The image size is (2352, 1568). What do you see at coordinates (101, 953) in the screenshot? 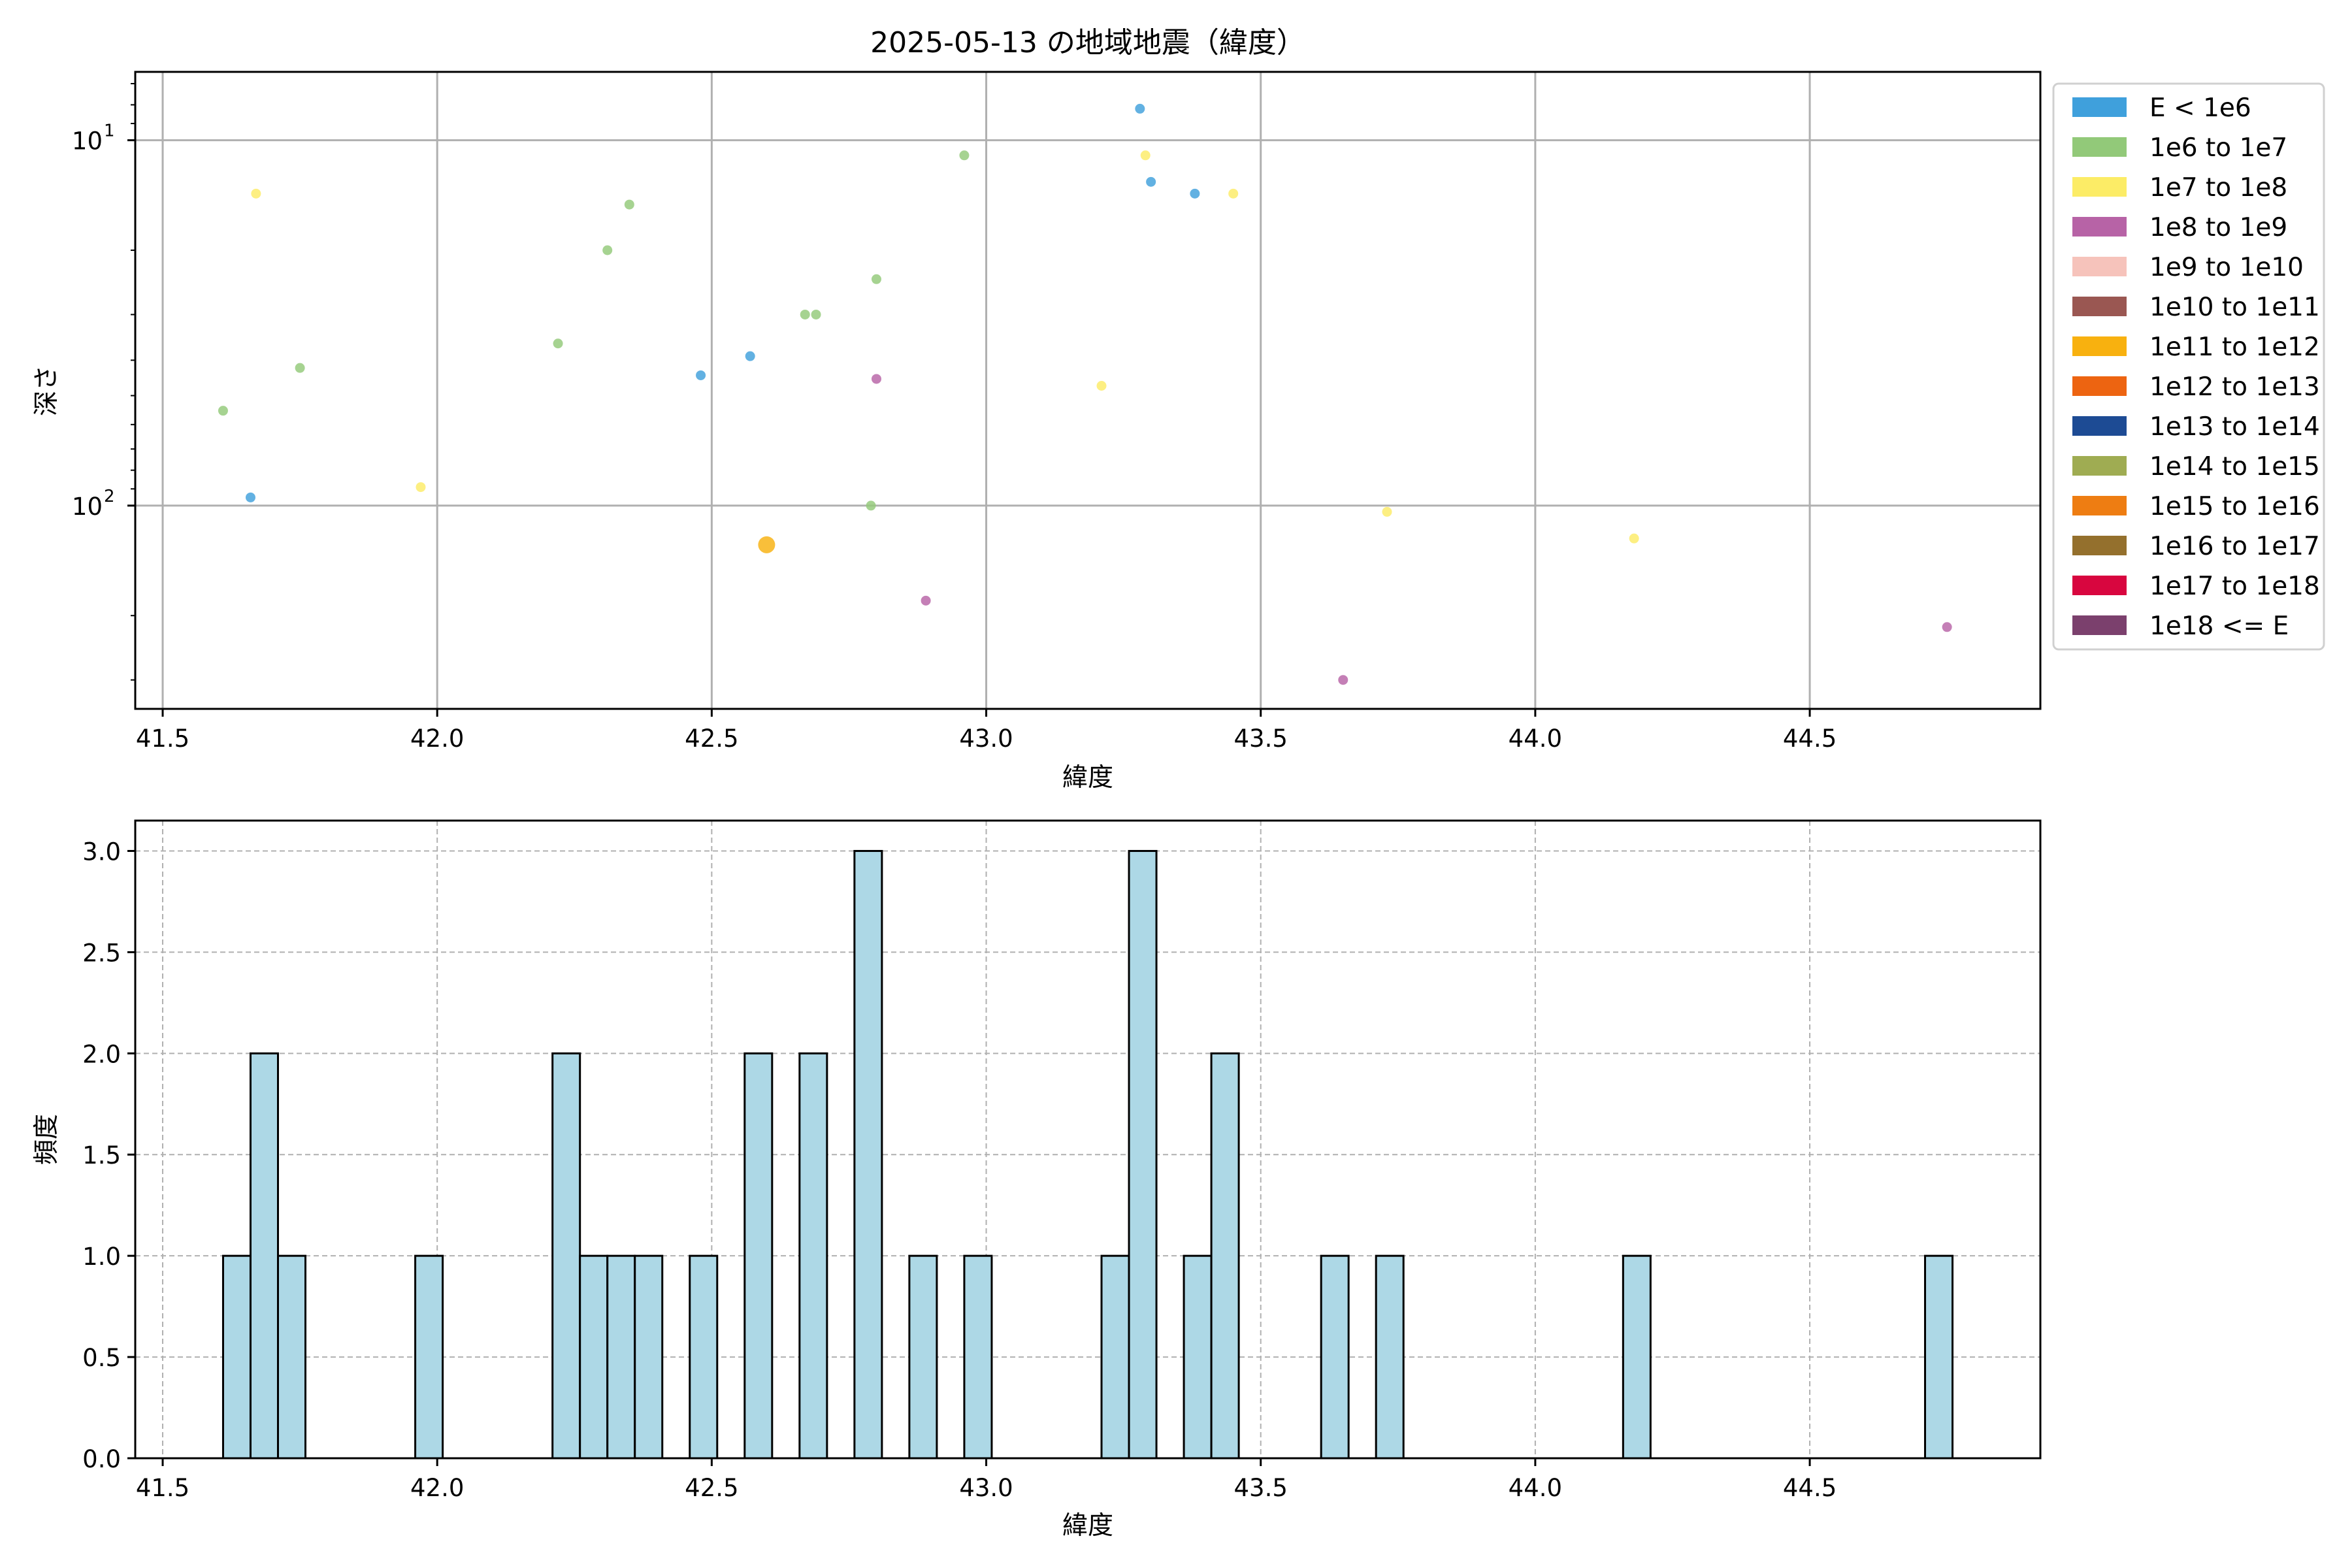
I see `histogram-y-tick-label: 2.5` at bounding box center [101, 953].